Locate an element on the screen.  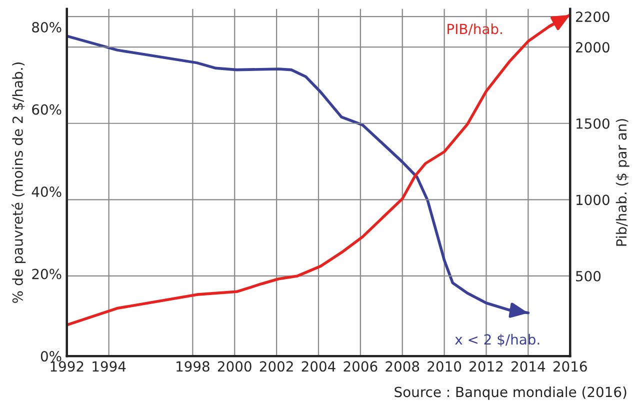
y-tick-label: 0% is located at coordinates (51, 356).